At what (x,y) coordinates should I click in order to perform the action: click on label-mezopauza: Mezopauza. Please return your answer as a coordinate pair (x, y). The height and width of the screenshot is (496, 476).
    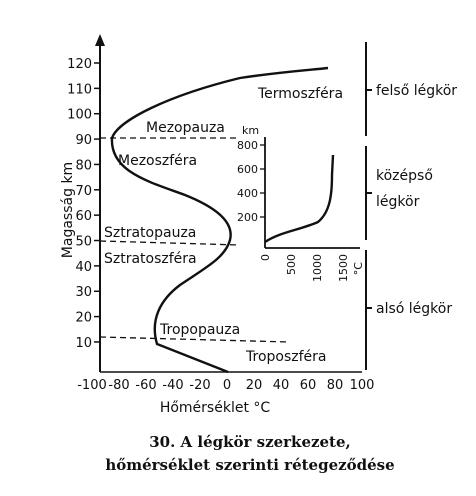
    Looking at the image, I should click on (185, 128).